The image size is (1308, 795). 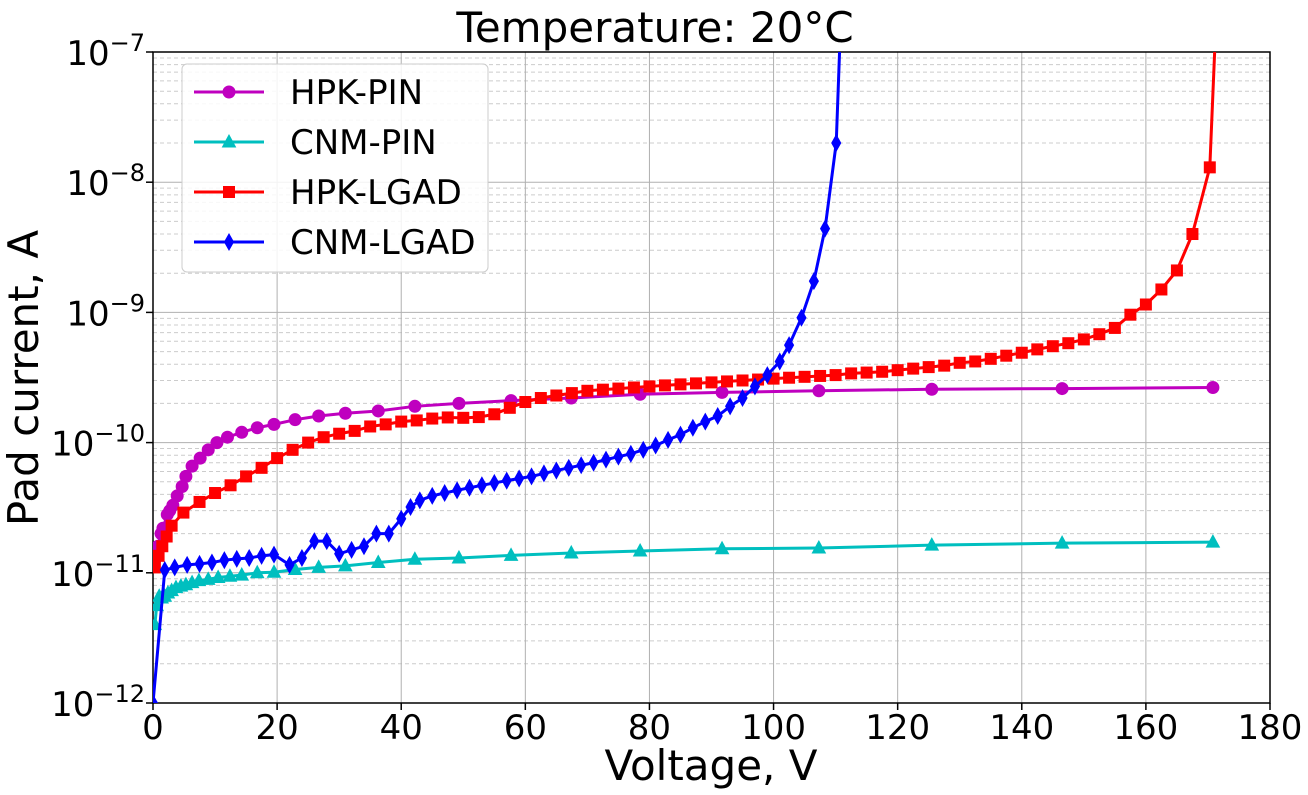 What do you see at coordinates (1270, 728) in the screenshot?
I see `x-tick-label: 180` at bounding box center [1270, 728].